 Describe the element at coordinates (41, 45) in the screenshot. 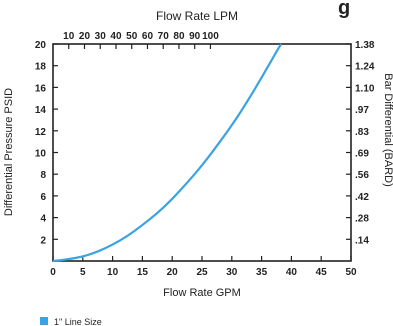

I see `y-tick-label: 20` at that location.